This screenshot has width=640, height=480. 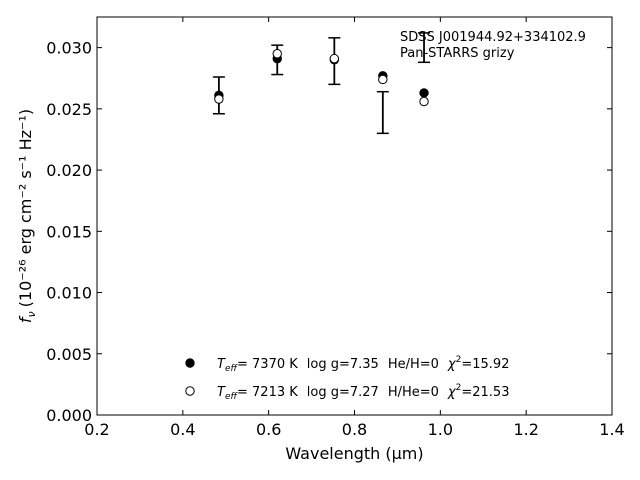 I want to click on legend-text-he-h: Teff= 7370 K log g=7.35 He/H=0 χ2=15.92, so click(x=363, y=364).